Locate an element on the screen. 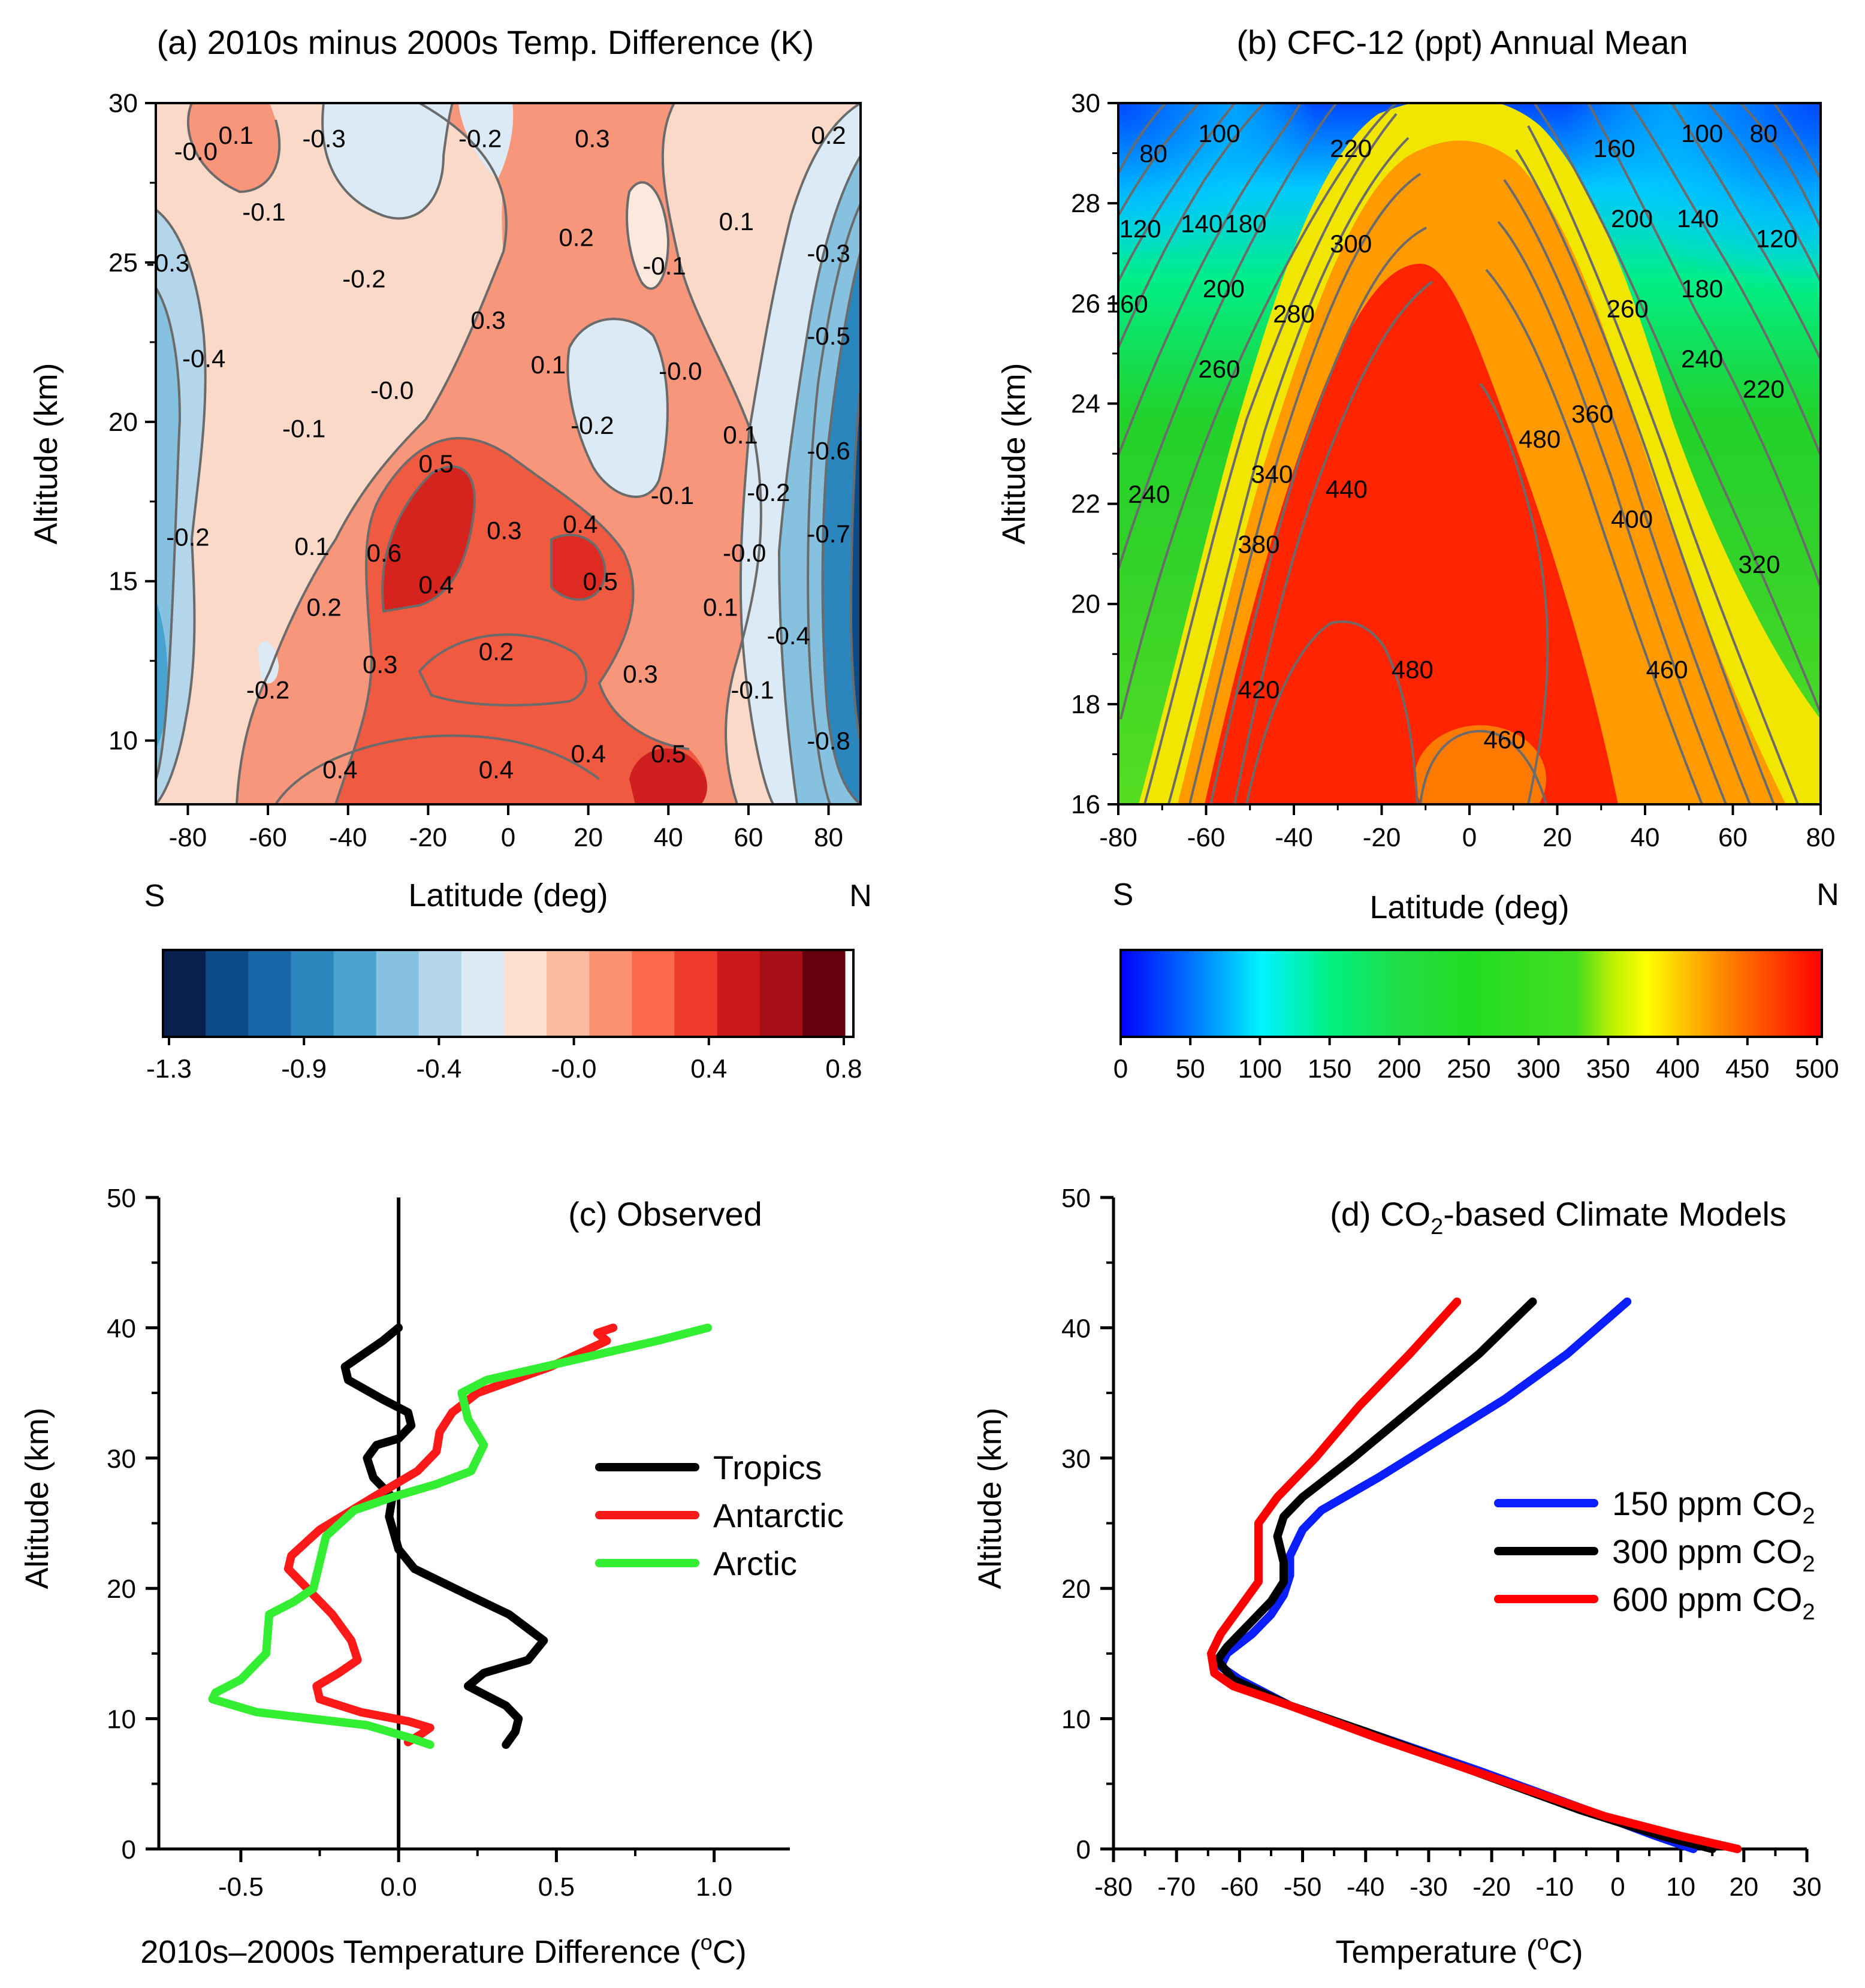 The height and width of the screenshot is (1988, 1865). panel-b-contour-label: 480 is located at coordinates (1540, 439).